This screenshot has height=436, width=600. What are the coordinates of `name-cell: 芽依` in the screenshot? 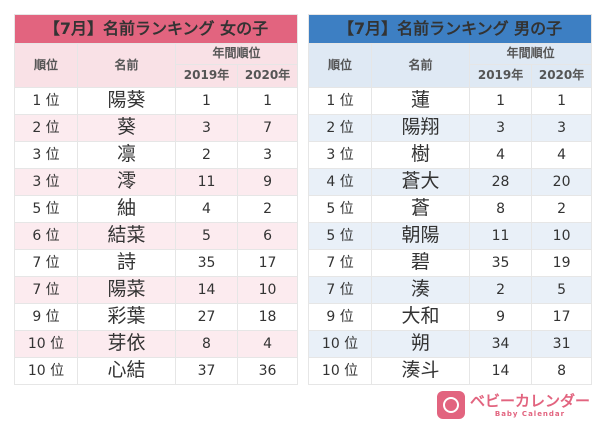 It's located at (126, 344).